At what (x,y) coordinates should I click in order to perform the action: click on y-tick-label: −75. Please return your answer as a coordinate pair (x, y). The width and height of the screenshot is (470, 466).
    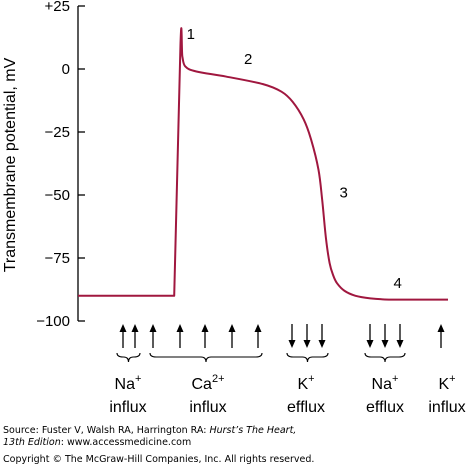
    Looking at the image, I should click on (57, 258).